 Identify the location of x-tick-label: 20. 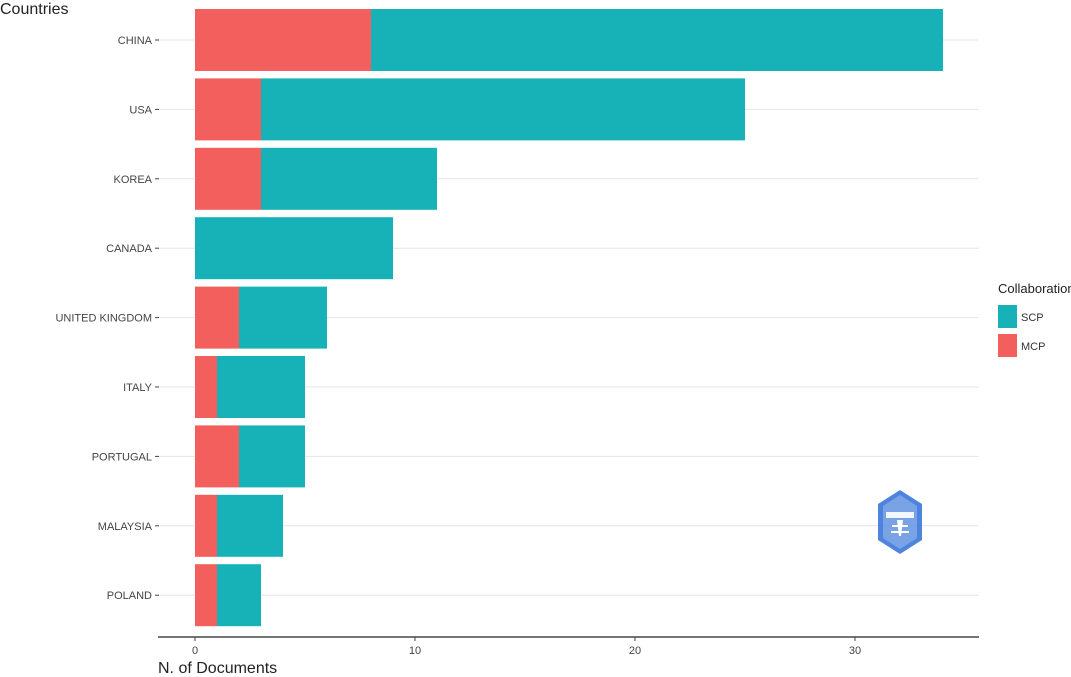
(635, 651).